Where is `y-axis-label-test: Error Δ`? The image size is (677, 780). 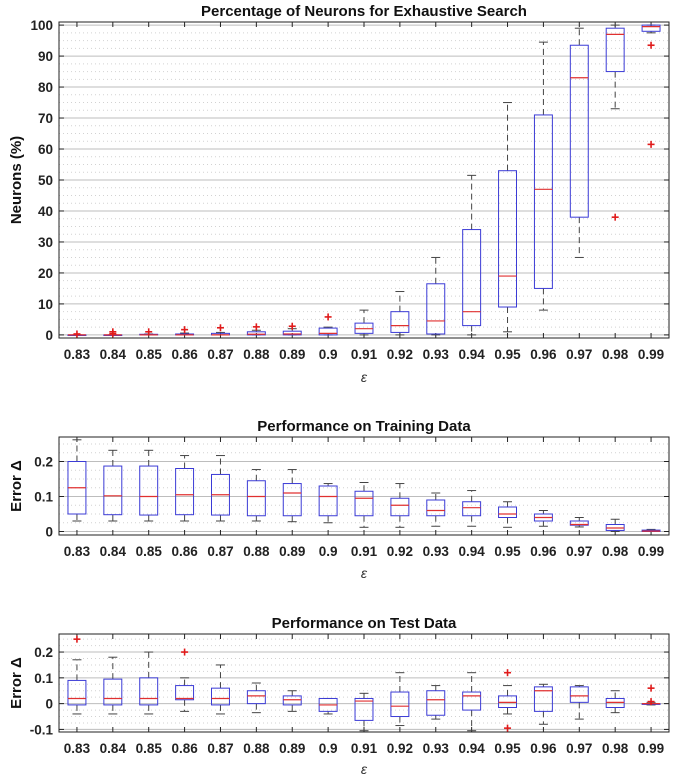
y-axis-label-test: Error Δ is located at coordinates (16, 683).